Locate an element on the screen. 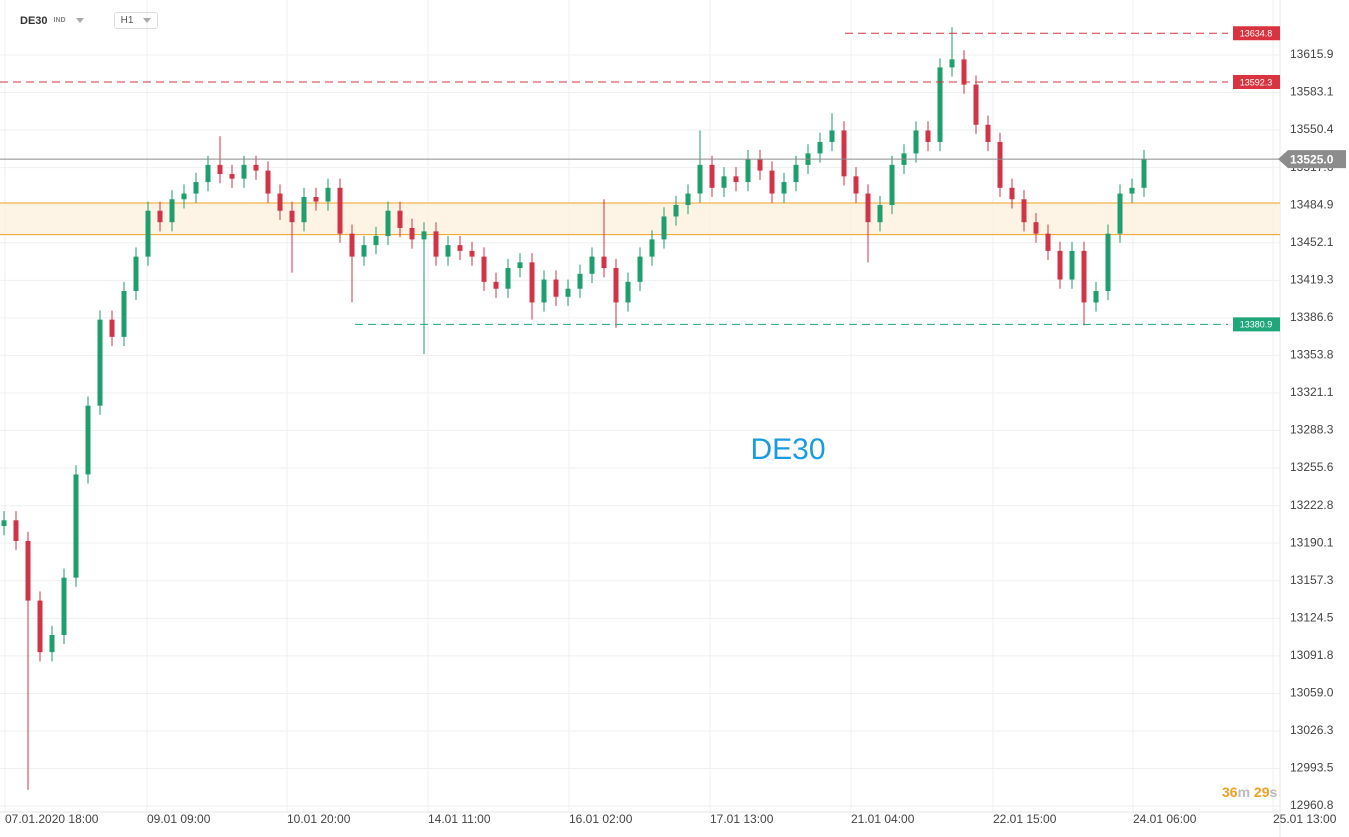 The image size is (1349, 837). y-tick-label: 13222.8 is located at coordinates (1312, 505).